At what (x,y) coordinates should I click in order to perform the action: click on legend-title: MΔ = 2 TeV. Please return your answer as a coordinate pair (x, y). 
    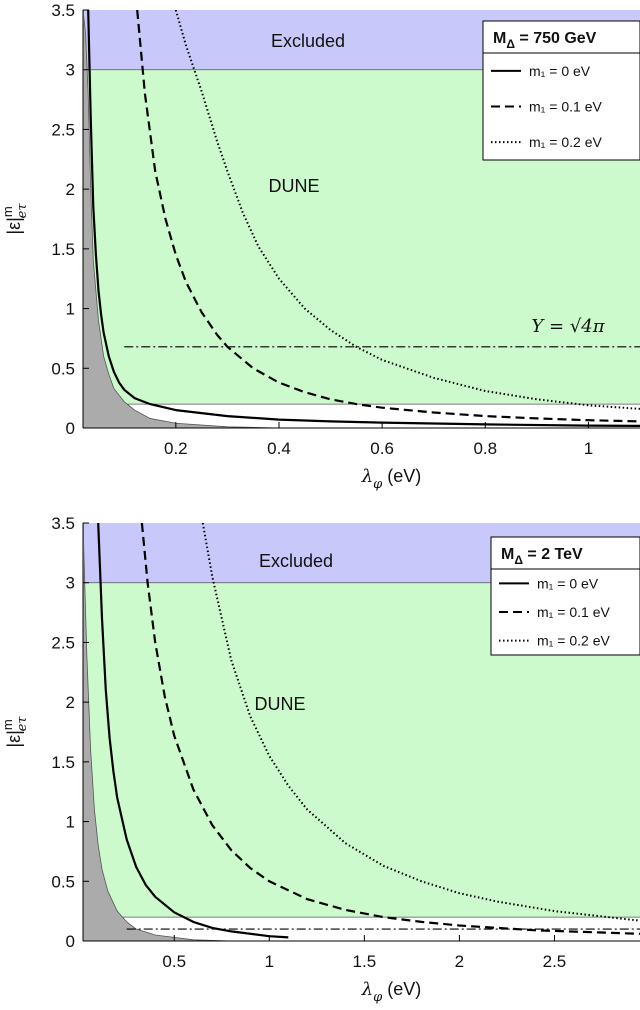
    Looking at the image, I should click on (542, 556).